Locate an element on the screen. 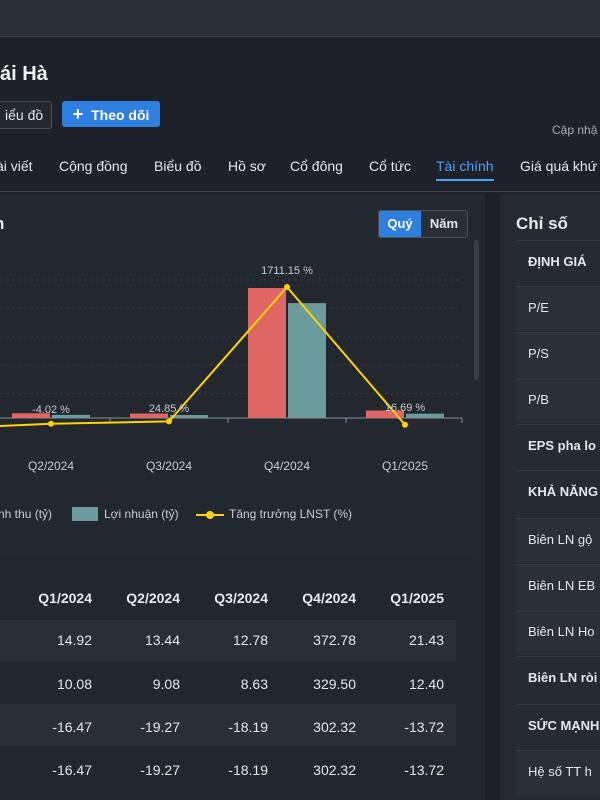 This screenshot has height=800, width=600. table-cell: 14.92 is located at coordinates (74, 640).